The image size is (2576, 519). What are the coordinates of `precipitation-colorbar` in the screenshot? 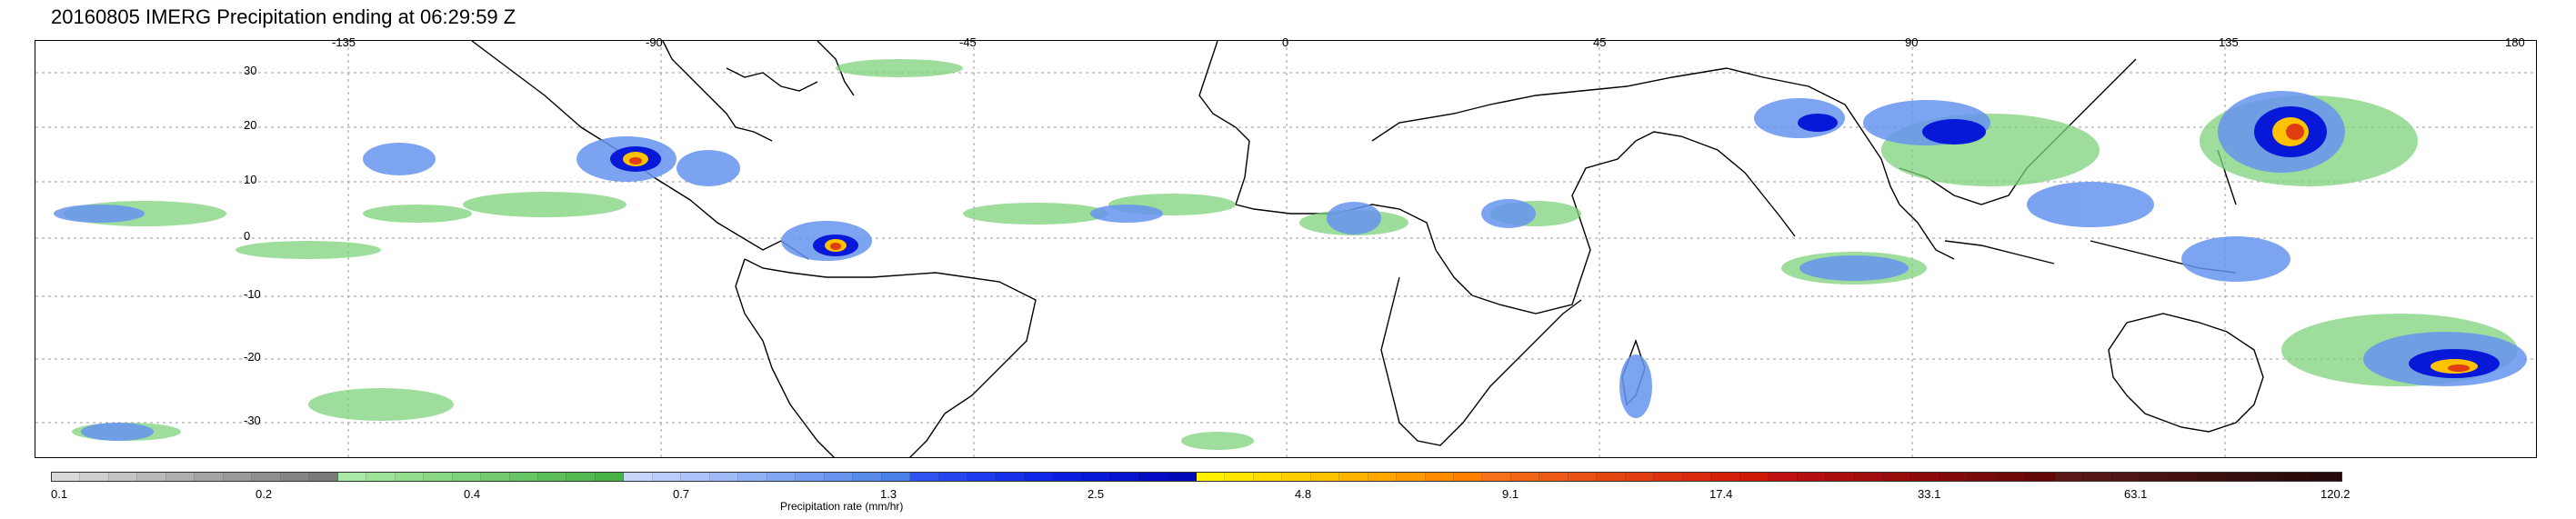 It's located at (1196, 477).